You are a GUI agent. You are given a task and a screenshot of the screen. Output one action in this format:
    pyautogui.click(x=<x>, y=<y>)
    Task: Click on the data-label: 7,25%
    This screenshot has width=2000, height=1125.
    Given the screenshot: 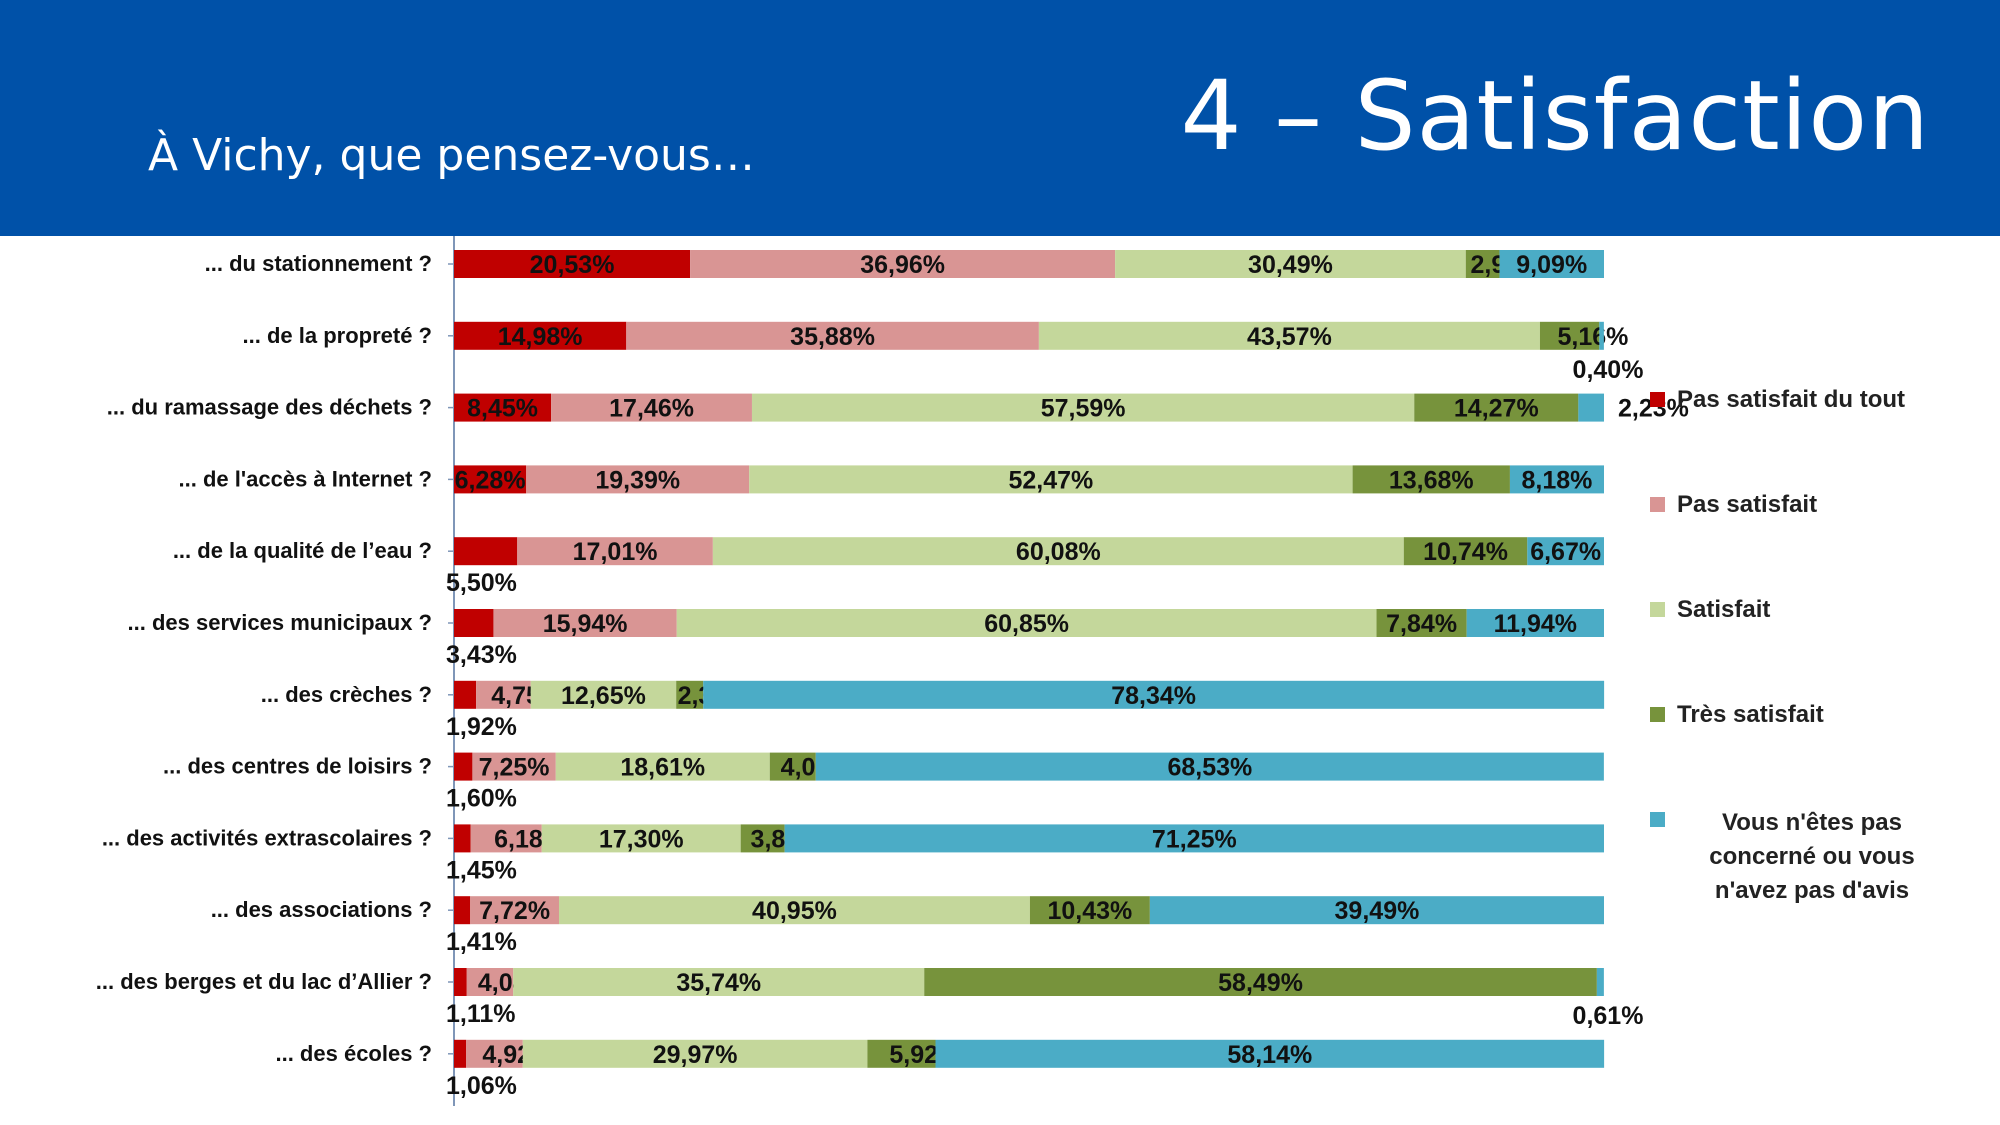 What is the action you would take?
    pyautogui.click(x=514, y=768)
    